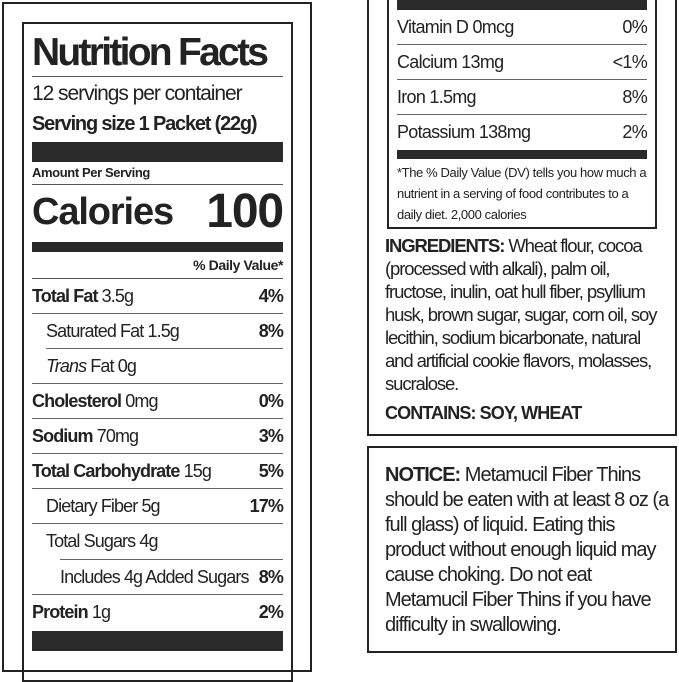  Describe the element at coordinates (63, 435) in the screenshot. I see `nutrient-name: Sodium` at that location.